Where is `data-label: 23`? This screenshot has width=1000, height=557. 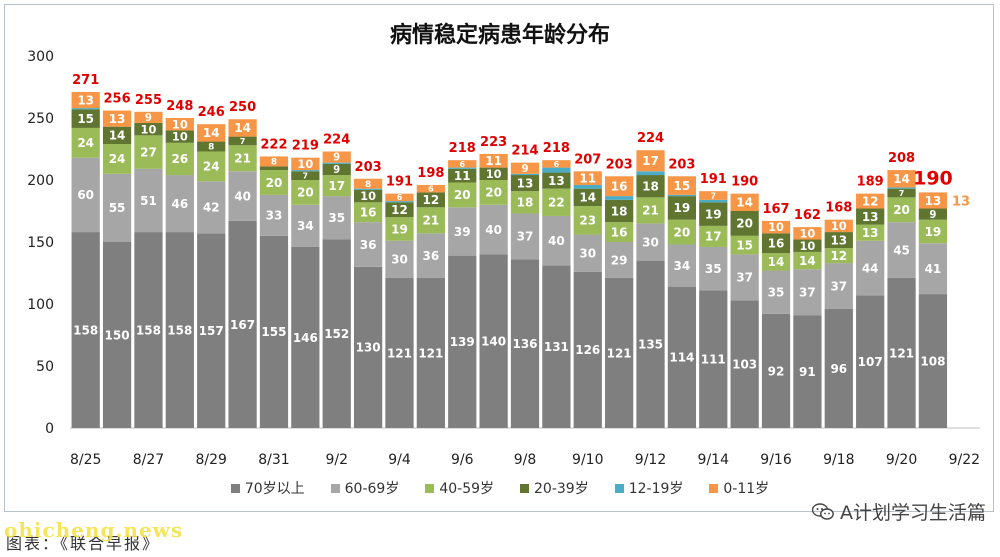
data-label: 23 is located at coordinates (587, 221).